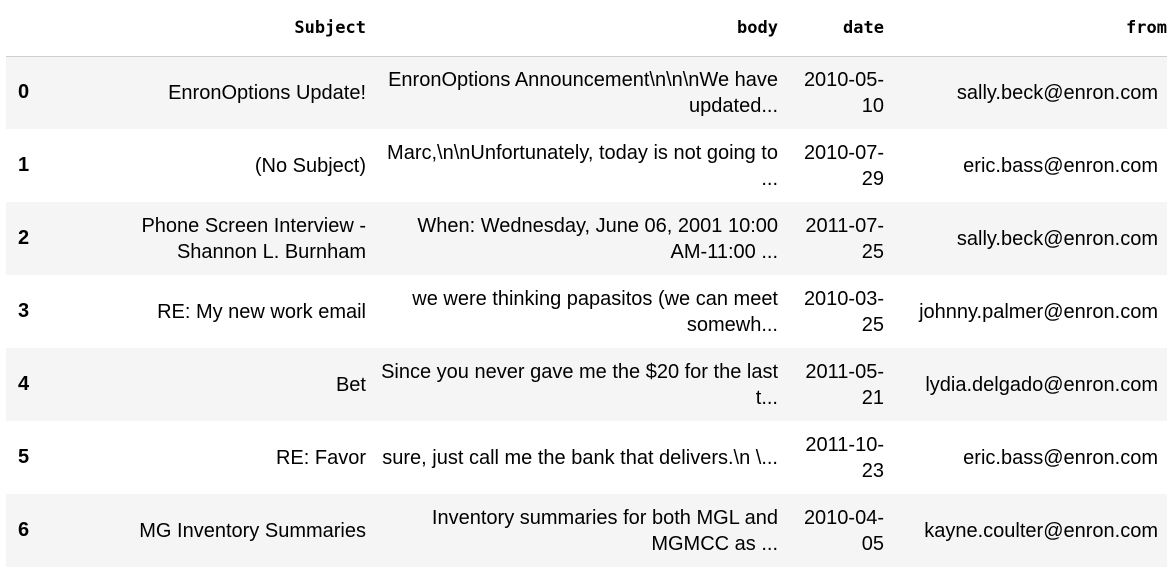  What do you see at coordinates (24, 457) in the screenshot?
I see `row-index: 5` at bounding box center [24, 457].